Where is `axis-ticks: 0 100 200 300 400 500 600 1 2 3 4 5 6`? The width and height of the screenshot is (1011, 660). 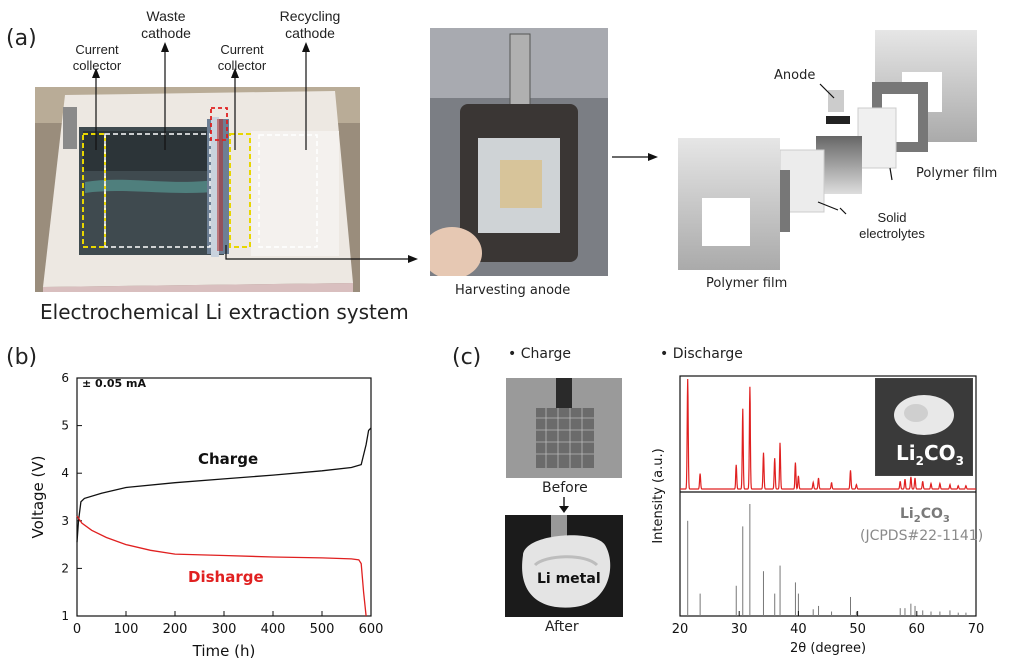
axis-ticks: 0 100 200 300 400 500 600 1 2 3 4 5 6 is located at coordinates (222, 504).